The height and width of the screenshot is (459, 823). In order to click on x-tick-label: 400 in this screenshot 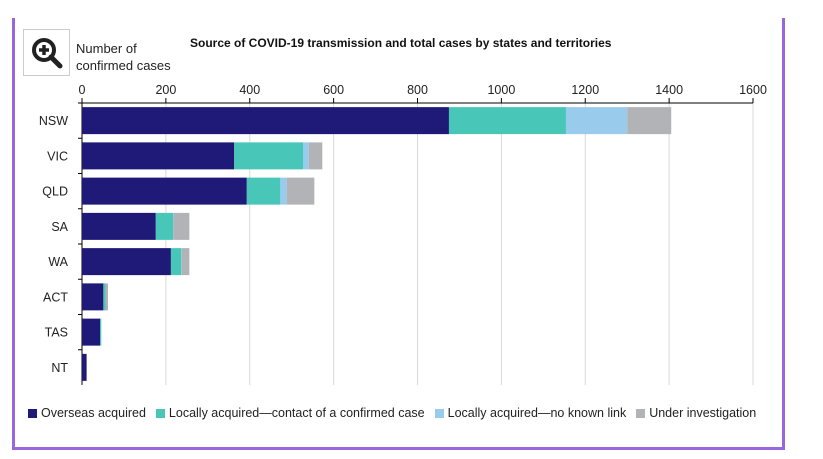, I will do `click(249, 90)`.